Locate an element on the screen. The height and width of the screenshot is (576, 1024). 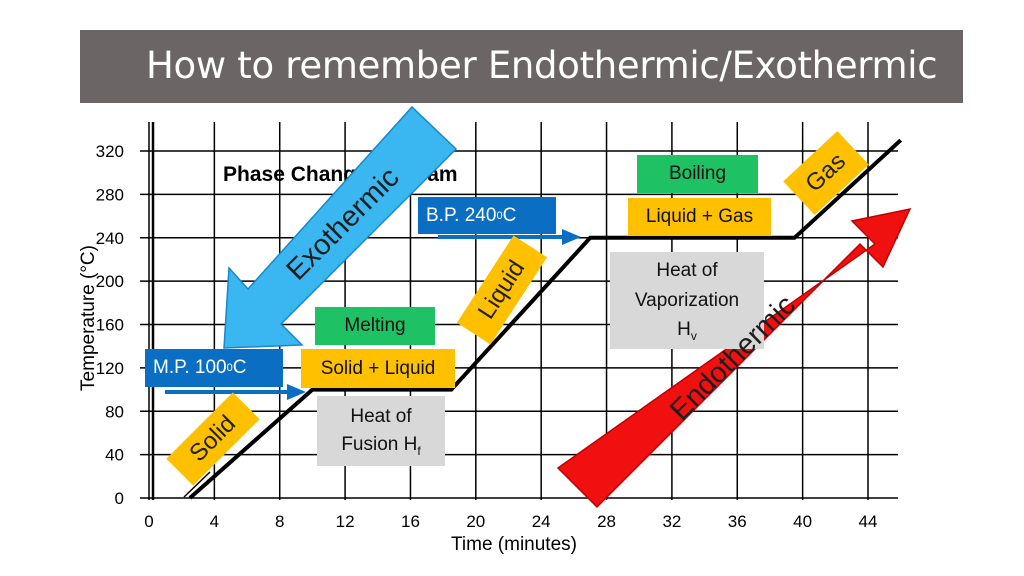
bp-label: B.P. 240 0 C is located at coordinates (487, 215).